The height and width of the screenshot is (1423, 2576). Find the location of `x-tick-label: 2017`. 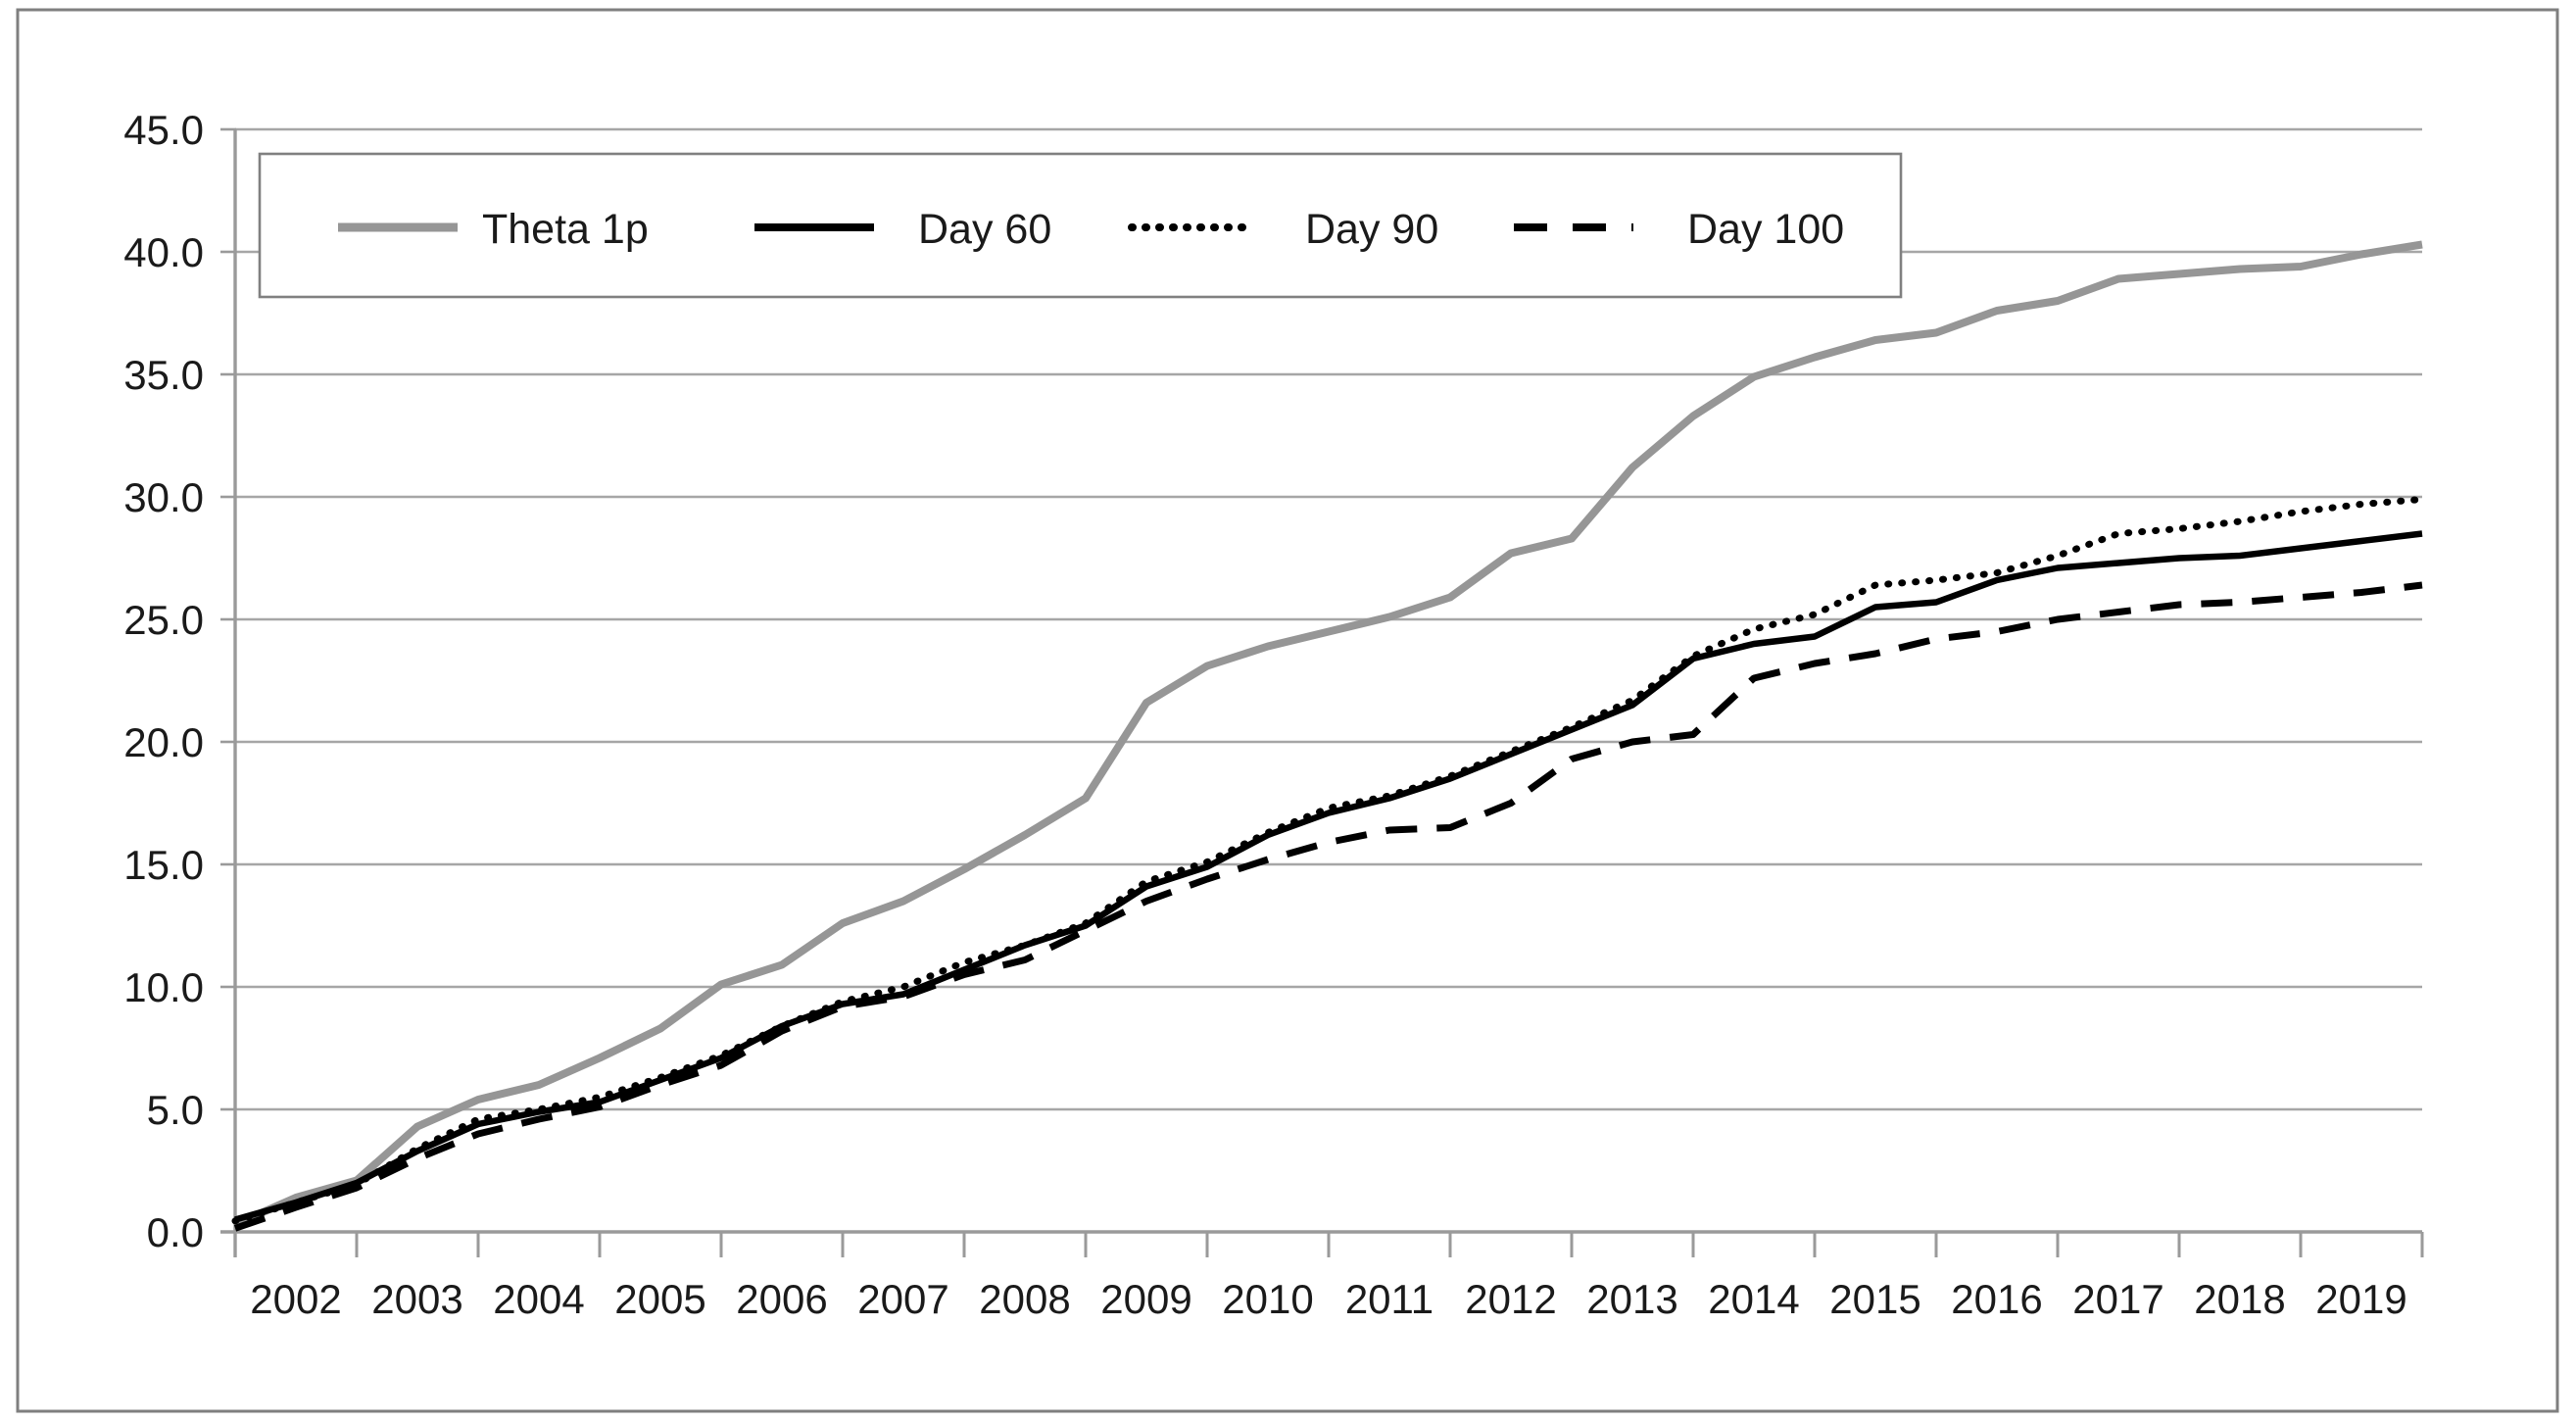

x-tick-label: 2017 is located at coordinates (2117, 1299).